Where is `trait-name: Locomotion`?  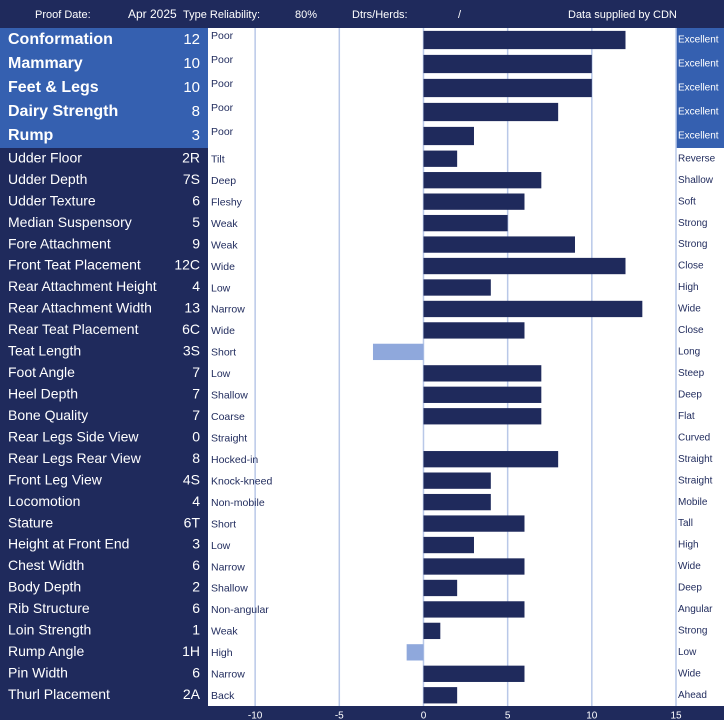
trait-name: Locomotion is located at coordinates (44, 501).